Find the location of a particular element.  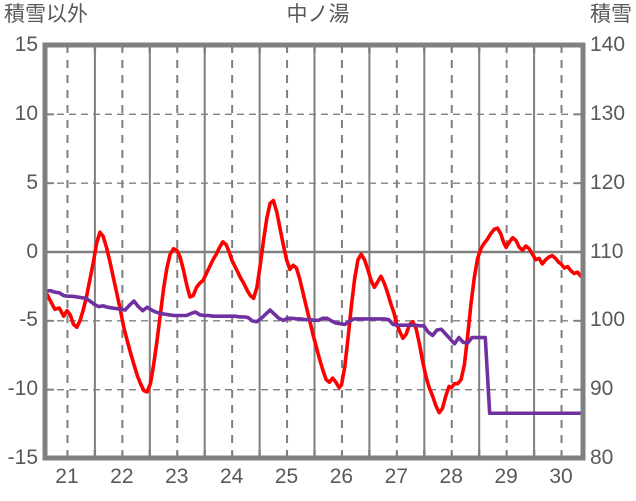

y-axis-tick-label-left: 10 is located at coordinates (26, 113).